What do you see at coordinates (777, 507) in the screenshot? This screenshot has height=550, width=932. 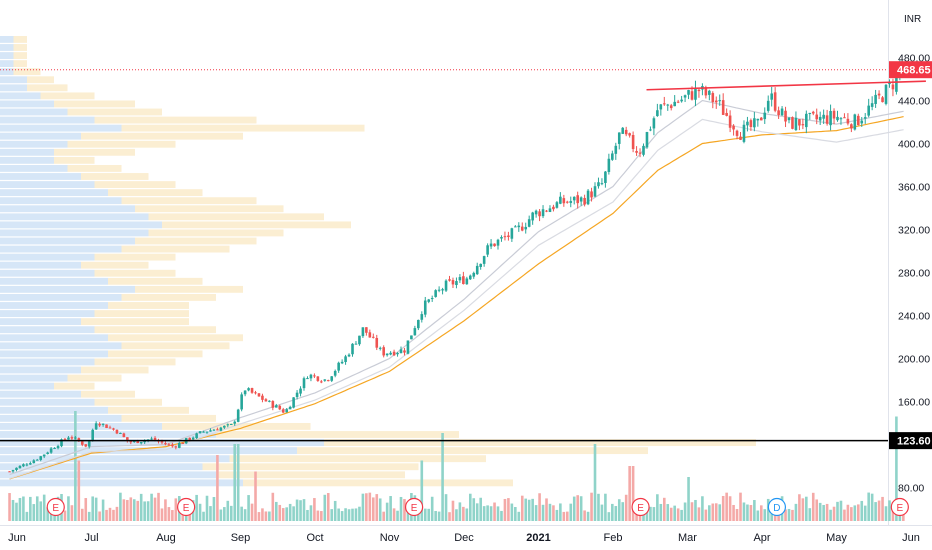 I see `event-marker: D` at bounding box center [777, 507].